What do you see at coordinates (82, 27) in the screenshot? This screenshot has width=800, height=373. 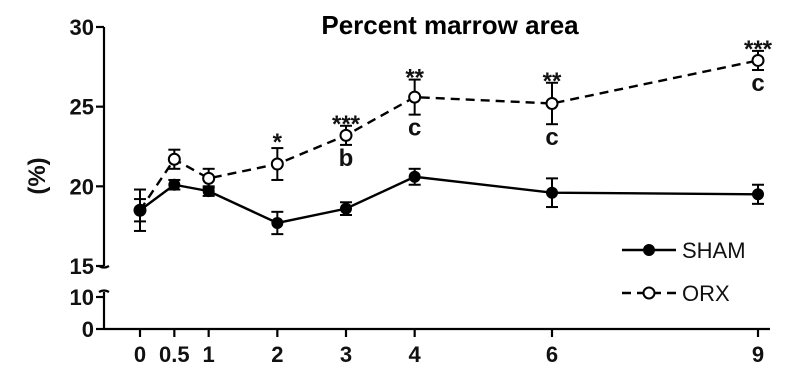 I see `y-tick-label: 30` at bounding box center [82, 27].